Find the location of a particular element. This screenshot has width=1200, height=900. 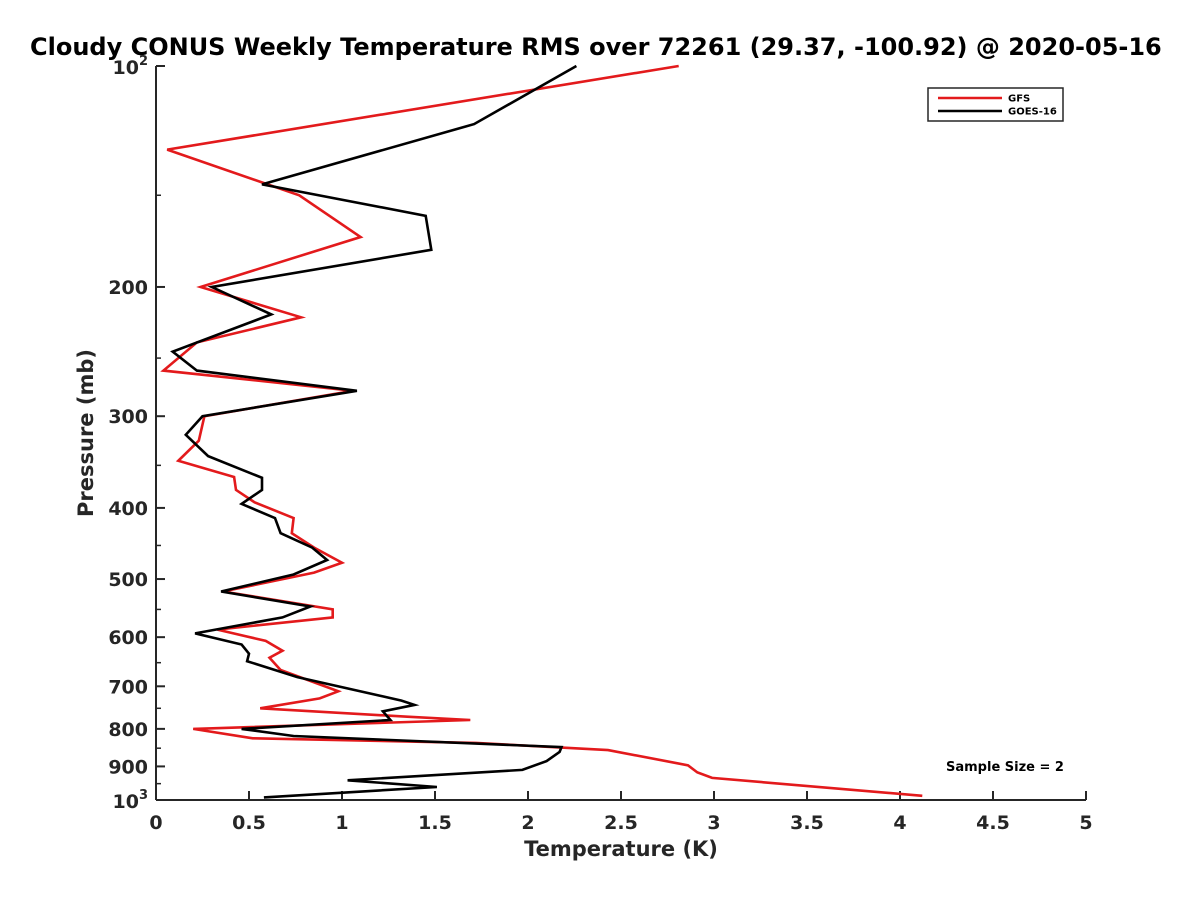

y-axis-label: Pressure (mb) is located at coordinates (86, 433).